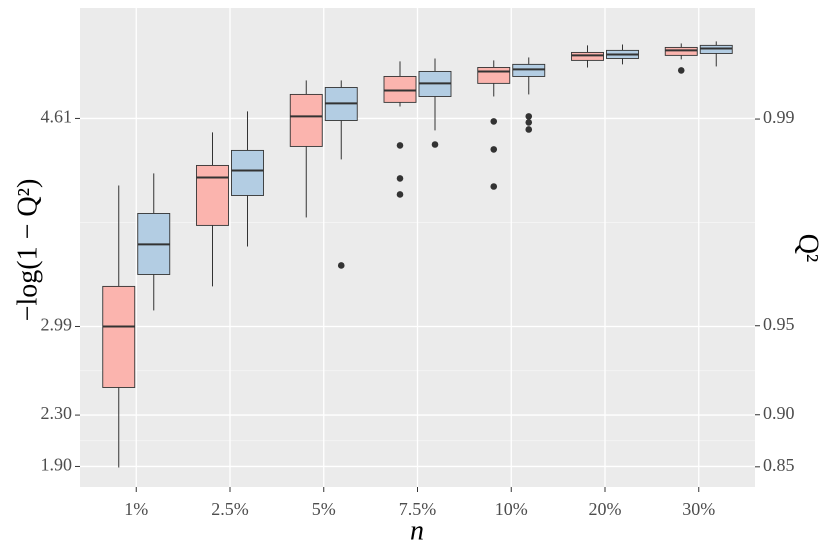  I want to click on x-tick-label: 10%, so click(511, 509).